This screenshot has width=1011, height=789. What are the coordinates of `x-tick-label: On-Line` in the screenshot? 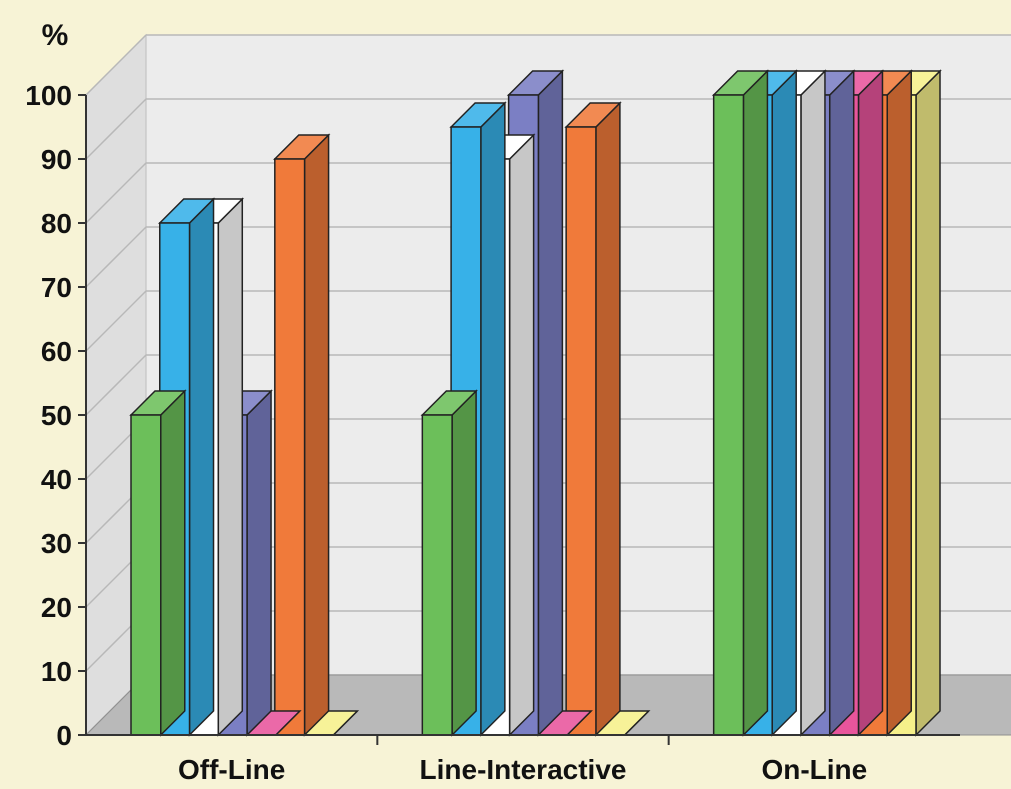 It's located at (814, 769).